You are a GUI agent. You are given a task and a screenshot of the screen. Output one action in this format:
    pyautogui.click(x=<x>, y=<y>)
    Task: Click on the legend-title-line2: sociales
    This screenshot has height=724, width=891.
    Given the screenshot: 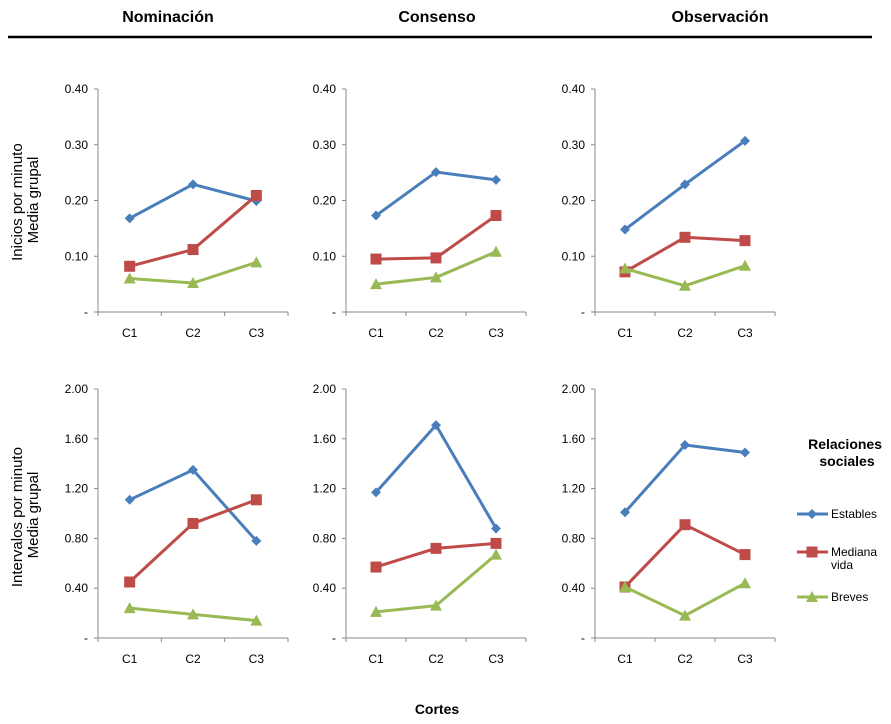 What is the action you would take?
    pyautogui.click(x=846, y=461)
    